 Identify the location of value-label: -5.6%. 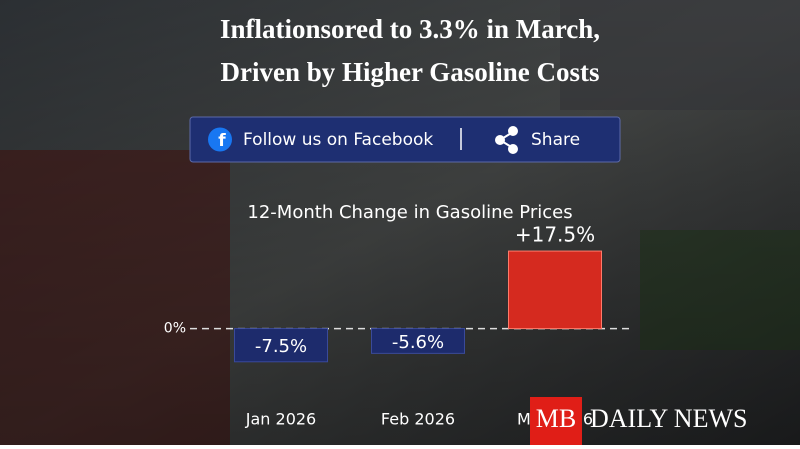
(418, 342).